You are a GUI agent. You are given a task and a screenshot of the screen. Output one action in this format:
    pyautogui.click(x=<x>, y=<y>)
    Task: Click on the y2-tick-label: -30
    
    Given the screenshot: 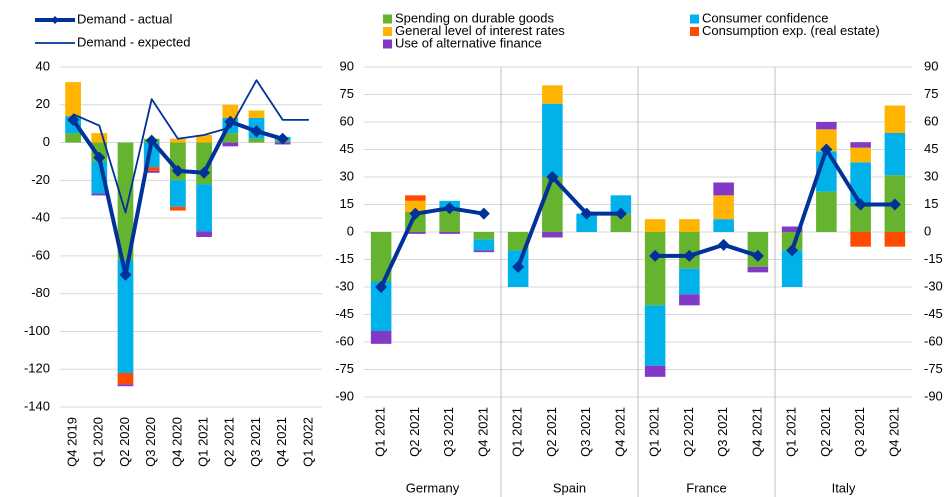 What is the action you would take?
    pyautogui.click(x=933, y=285)
    